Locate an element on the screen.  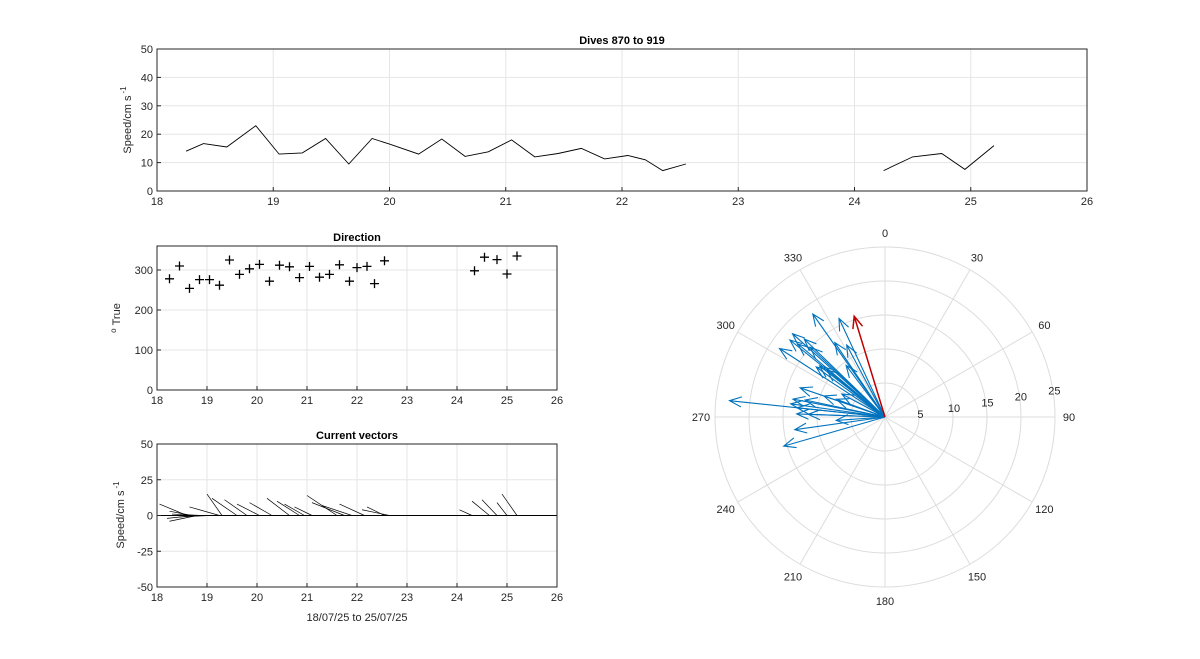
y-tick-label: 40 is located at coordinates (147, 78).